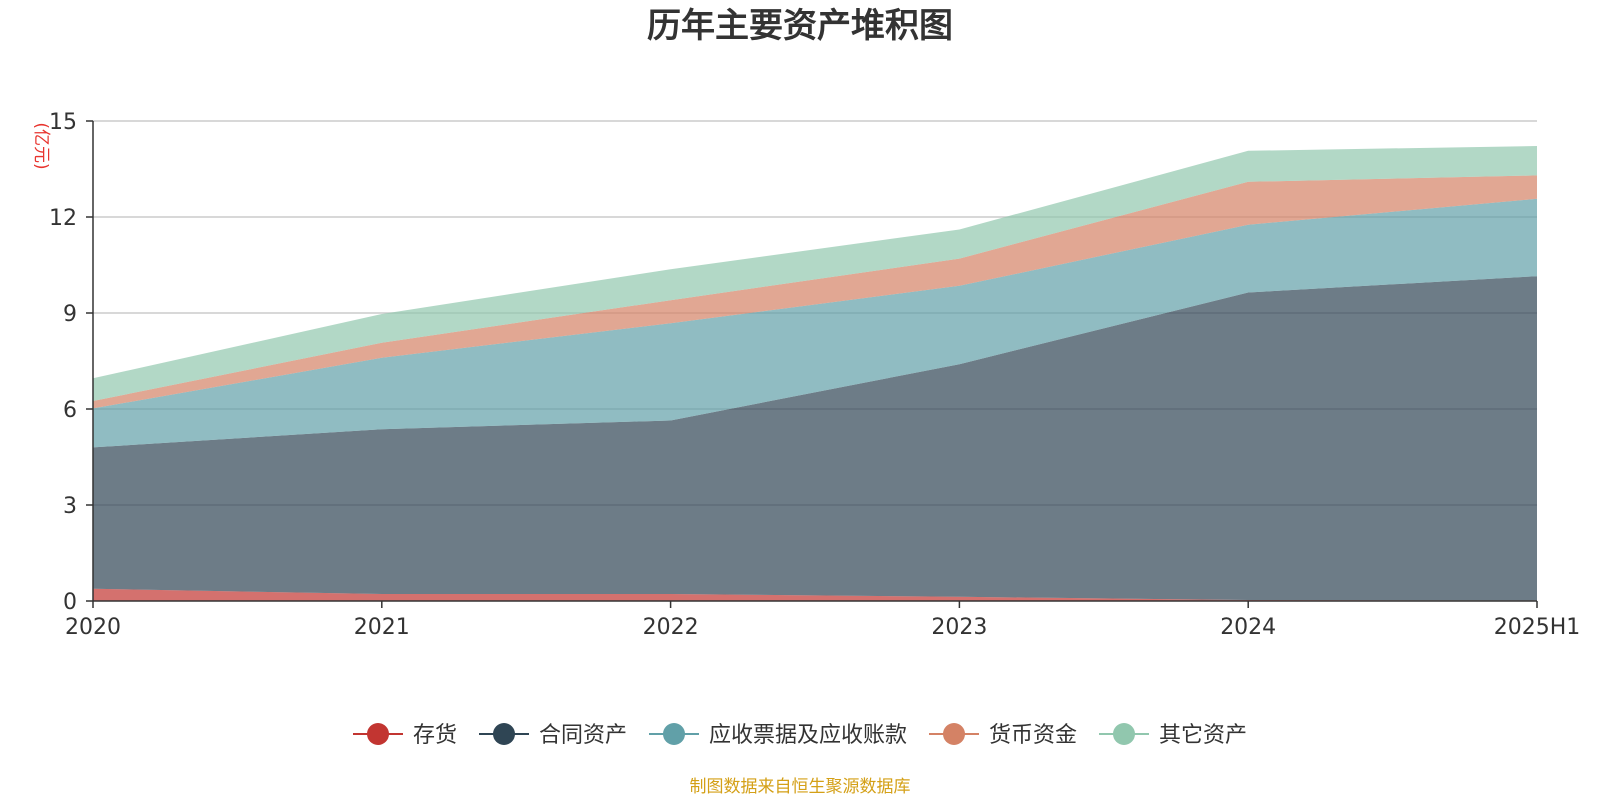  I want to click on legend-item: 合同资产, so click(553, 735).